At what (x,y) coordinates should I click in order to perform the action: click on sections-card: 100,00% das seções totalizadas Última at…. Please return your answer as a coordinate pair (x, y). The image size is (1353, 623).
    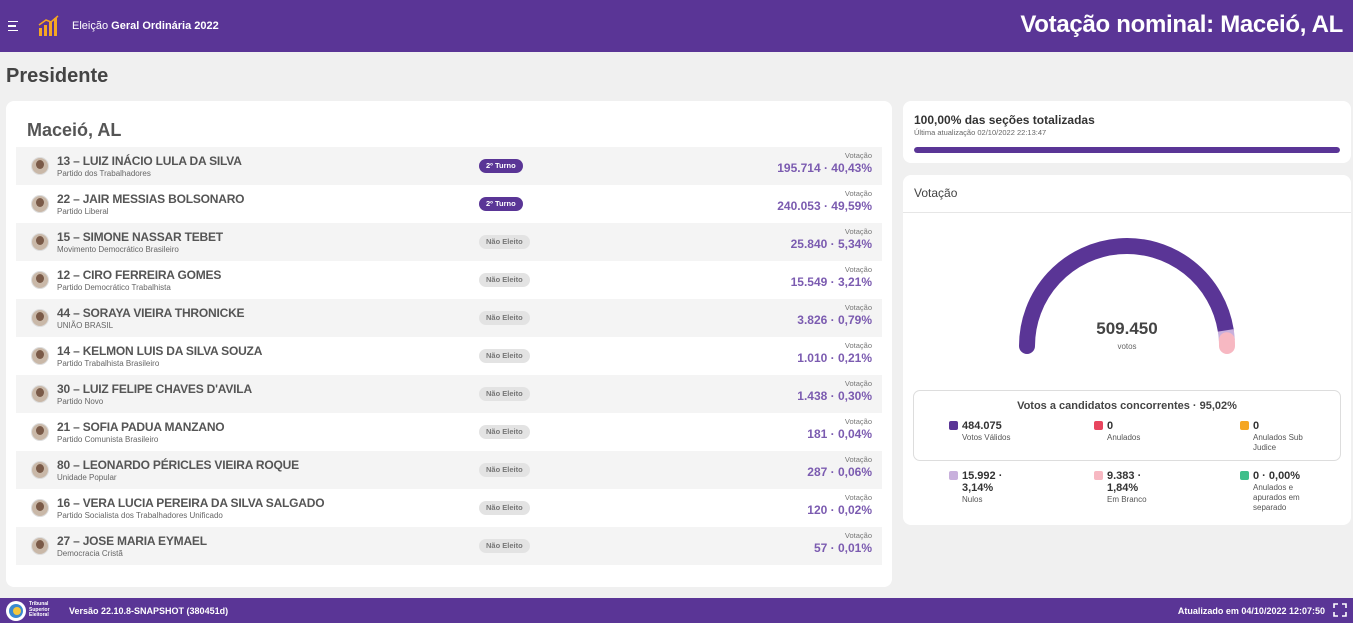
    Looking at the image, I should click on (1127, 132).